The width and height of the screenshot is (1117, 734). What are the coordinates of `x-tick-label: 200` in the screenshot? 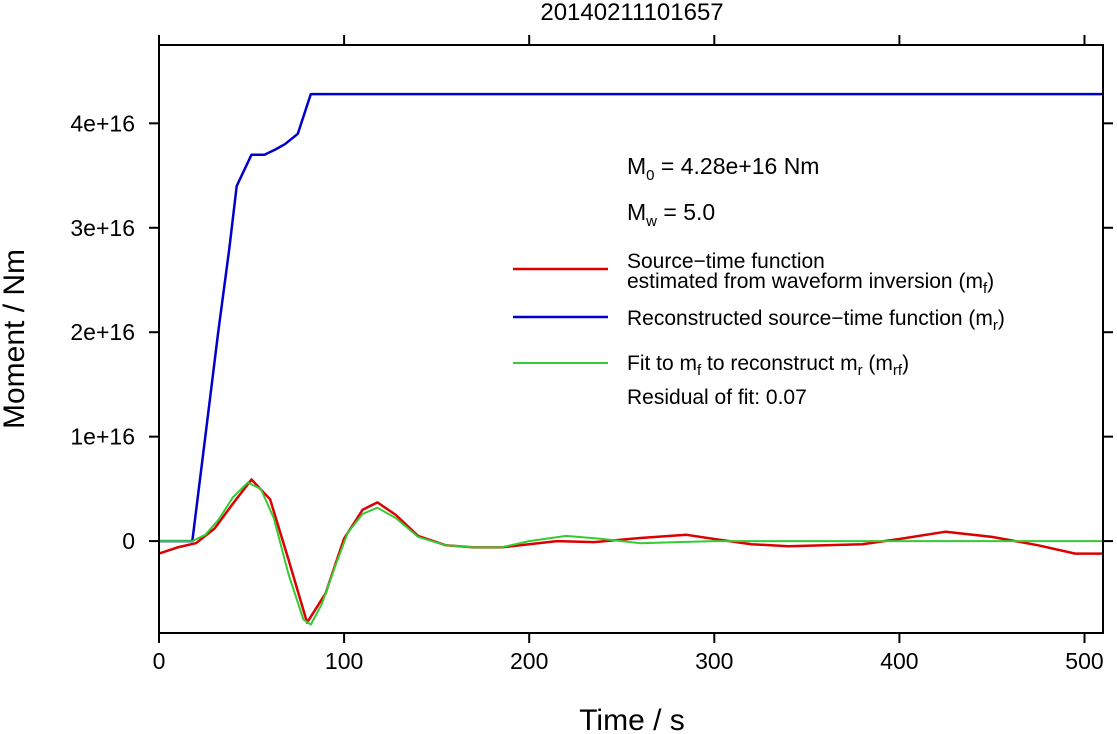 It's located at (529, 661).